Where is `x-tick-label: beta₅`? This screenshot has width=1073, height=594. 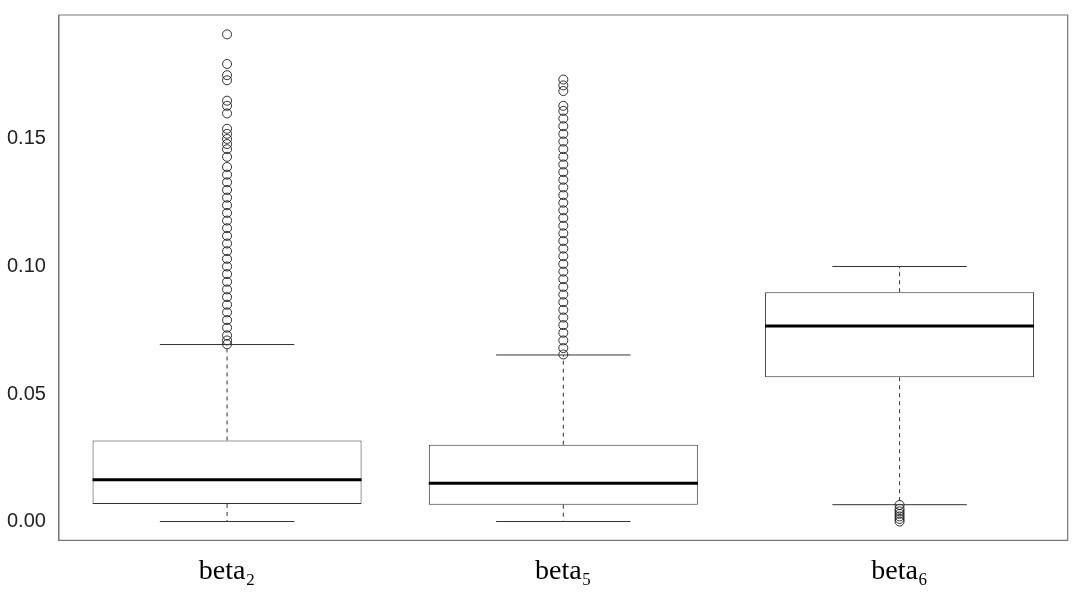
x-tick-label: beta₅ is located at coordinates (563, 569).